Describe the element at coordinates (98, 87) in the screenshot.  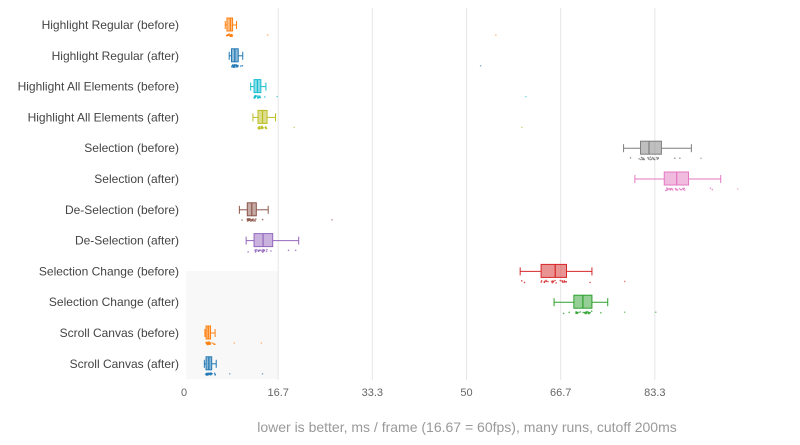
I see `category-label: Highlight All Elements (before)` at that location.